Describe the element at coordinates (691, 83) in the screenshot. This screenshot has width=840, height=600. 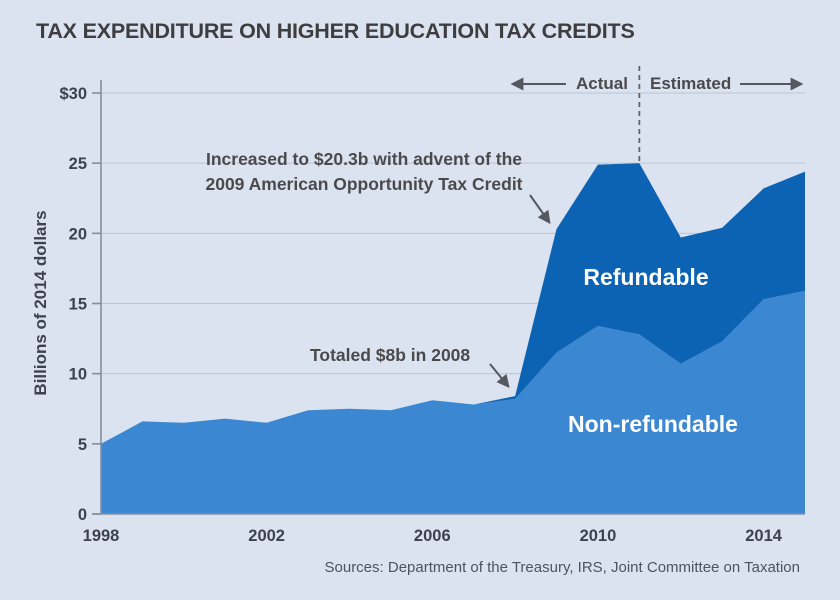
I see `period-label-estimated: Estimated` at that location.